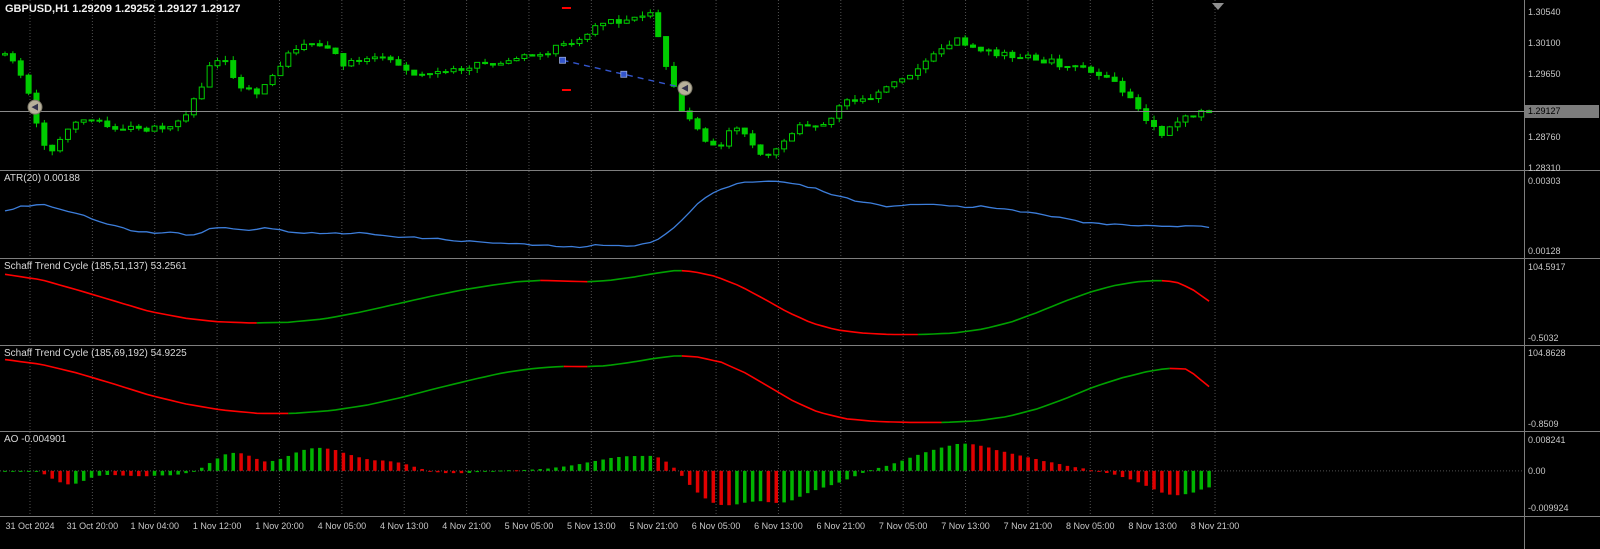  Describe the element at coordinates (95, 353) in the screenshot. I see `indicator-label-stc2: Schaff Trend Cycle (185,69,192) 54.9225` at that location.